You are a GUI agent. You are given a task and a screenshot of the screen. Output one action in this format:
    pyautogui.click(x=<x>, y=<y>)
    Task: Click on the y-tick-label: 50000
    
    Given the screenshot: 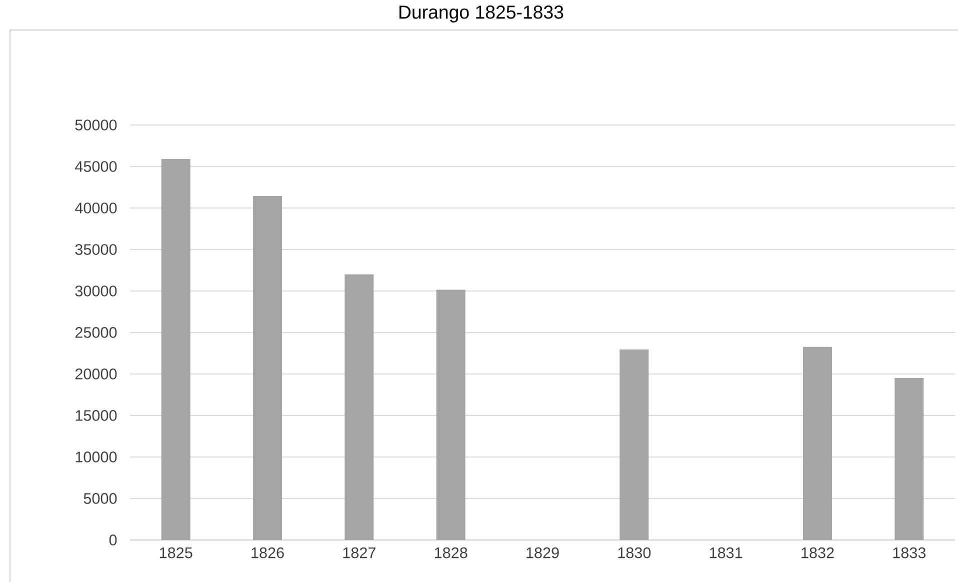 What is the action you would take?
    pyautogui.click(x=96, y=125)
    